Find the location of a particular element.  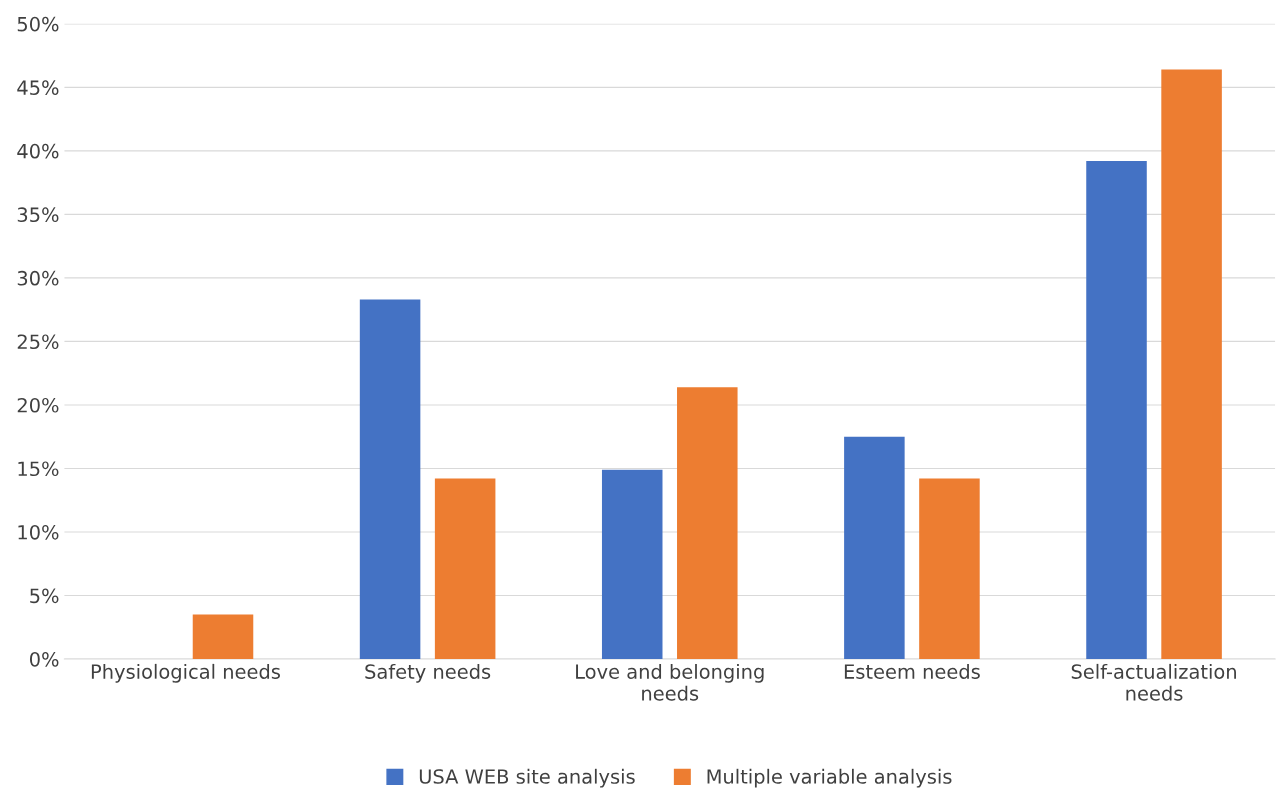

x-tick-label: Self-actualization needs is located at coordinates (1153, 682).